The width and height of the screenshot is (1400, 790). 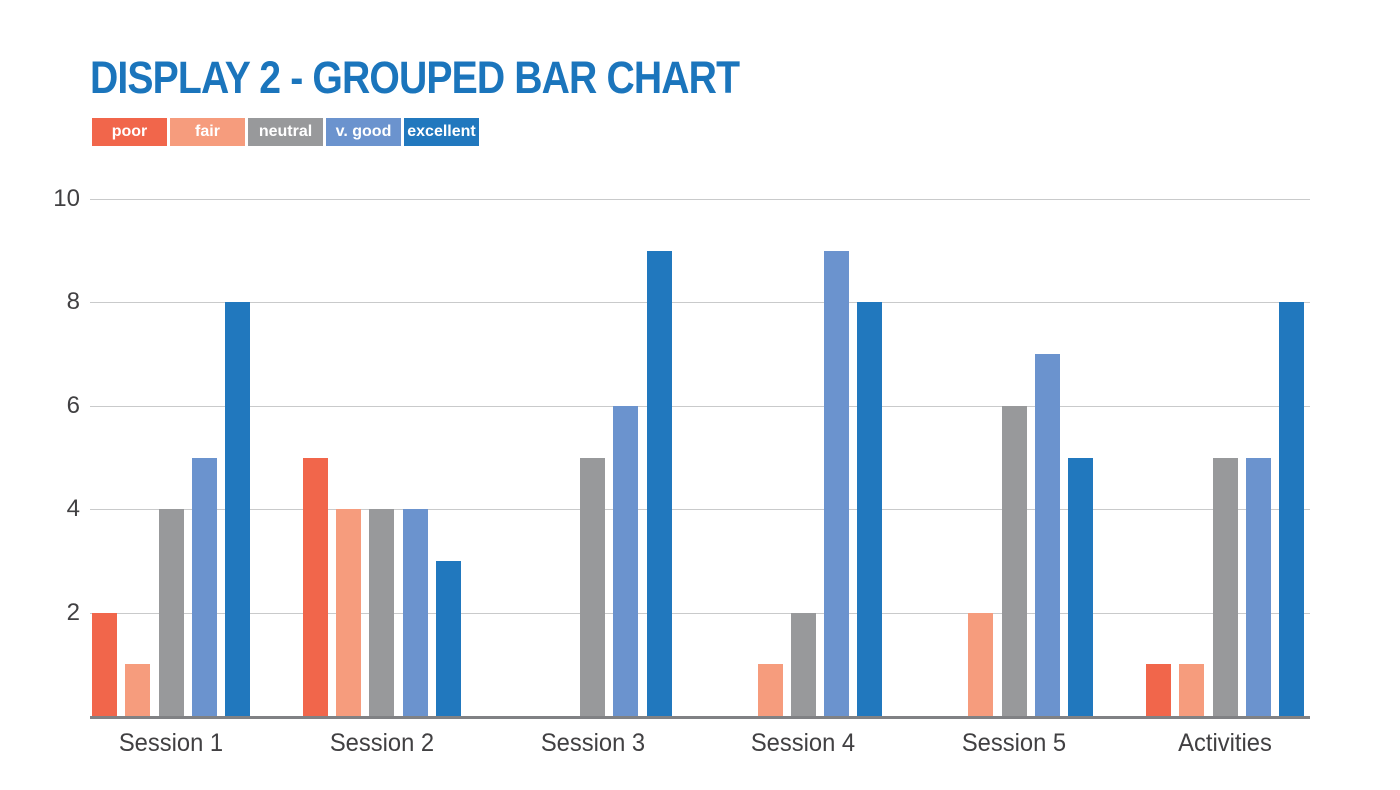 I want to click on legend-item-v-good: v. good, so click(x=363, y=132).